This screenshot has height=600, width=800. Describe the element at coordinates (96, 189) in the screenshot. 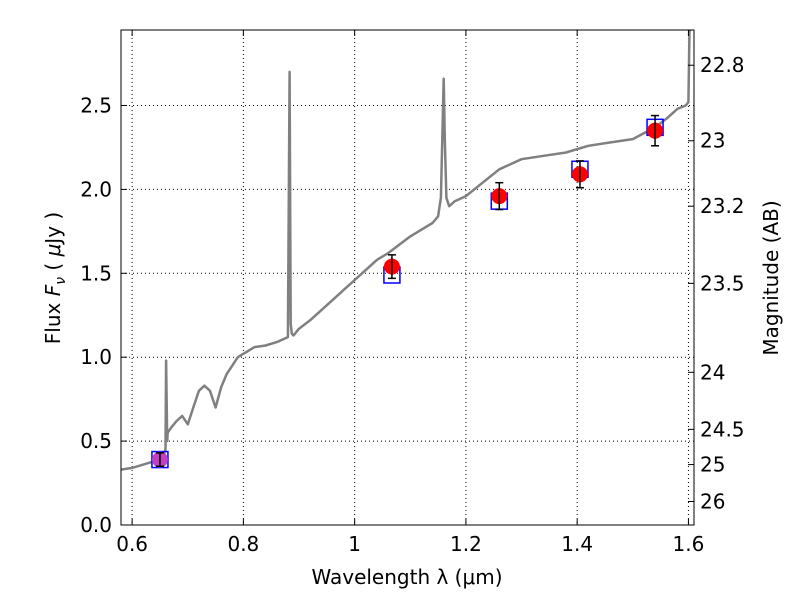

I see `y-tick-label: 2.0` at that location.